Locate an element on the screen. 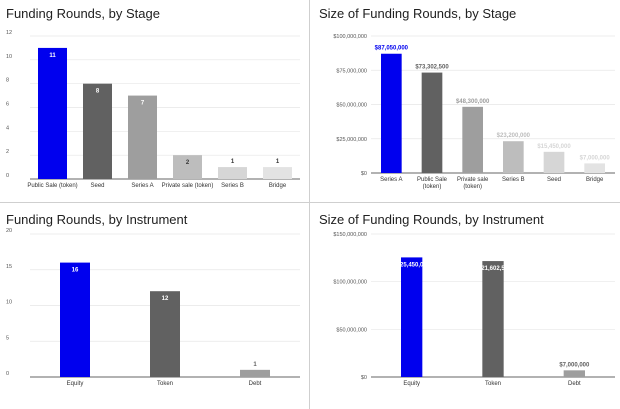  chart-title: Funding Rounds, by Stage is located at coordinates (83, 13).